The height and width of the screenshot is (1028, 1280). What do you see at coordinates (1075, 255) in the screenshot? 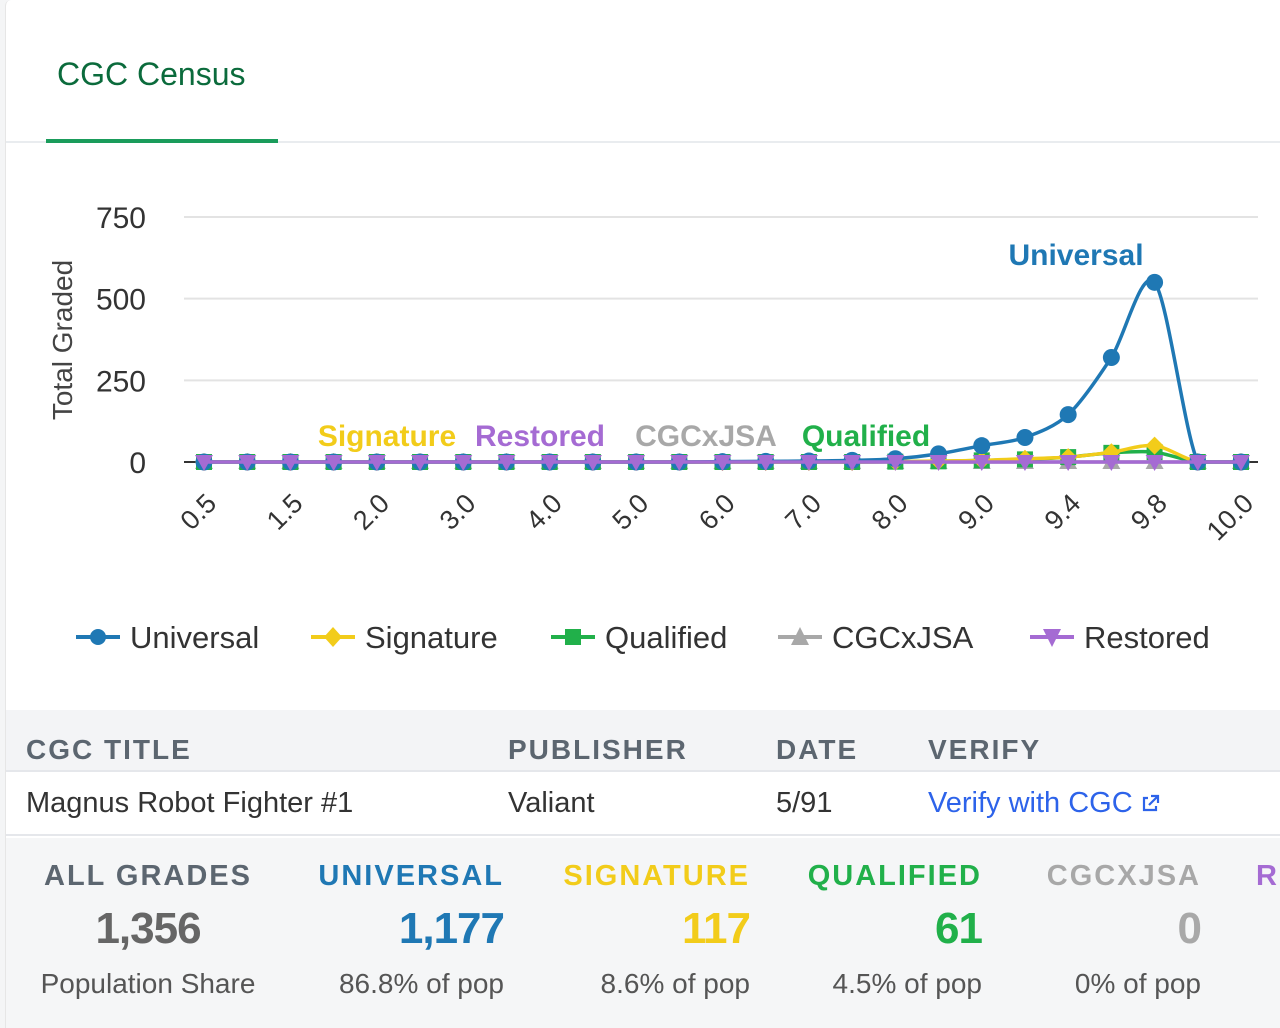
I see `series-label-universal: Universal` at bounding box center [1075, 255].